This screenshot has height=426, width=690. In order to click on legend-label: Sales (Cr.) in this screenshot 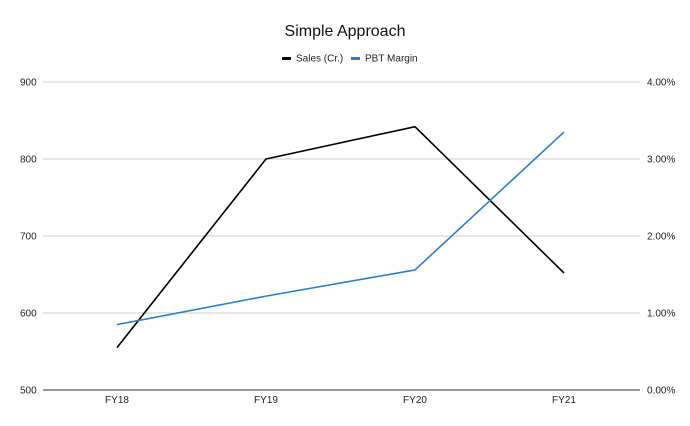, I will do `click(319, 59)`.